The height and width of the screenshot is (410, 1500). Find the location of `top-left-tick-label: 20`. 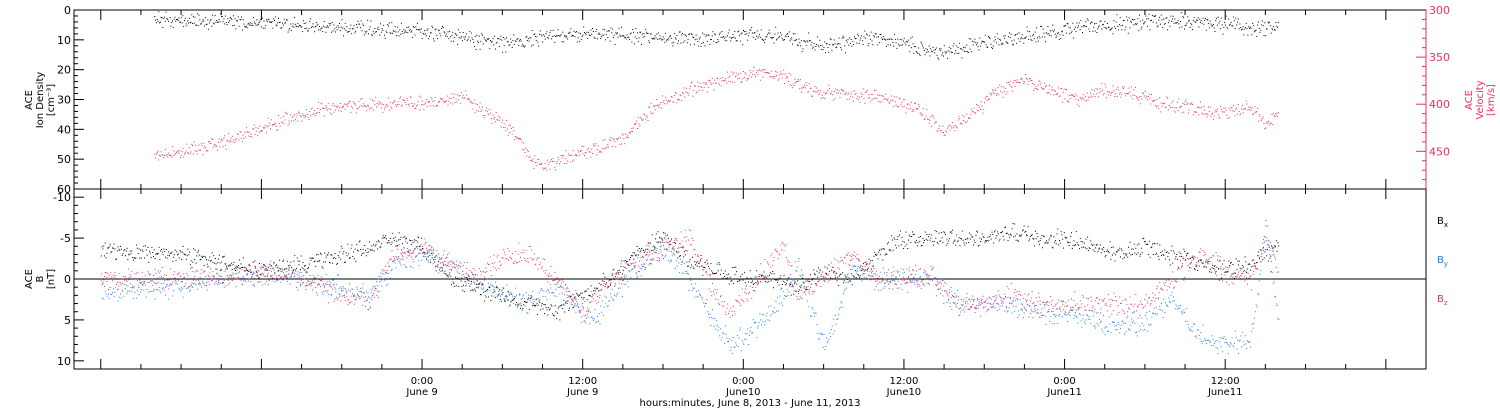

top-left-tick-label: 20 is located at coordinates (64, 70).